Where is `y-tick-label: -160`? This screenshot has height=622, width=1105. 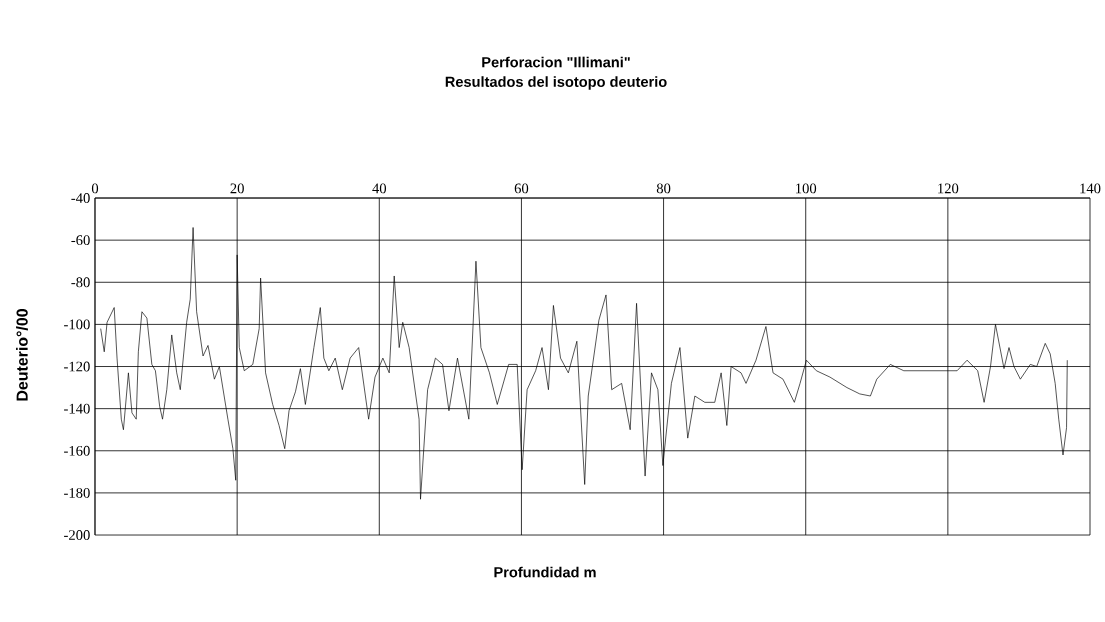 y-tick-label: -160 is located at coordinates (77, 450).